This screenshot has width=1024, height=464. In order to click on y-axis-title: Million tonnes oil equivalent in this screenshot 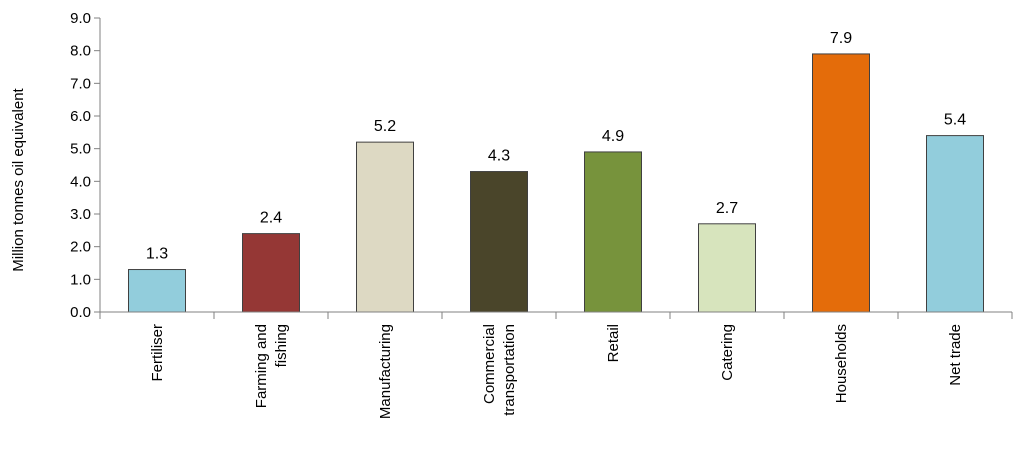, I will do `click(18, 179)`.